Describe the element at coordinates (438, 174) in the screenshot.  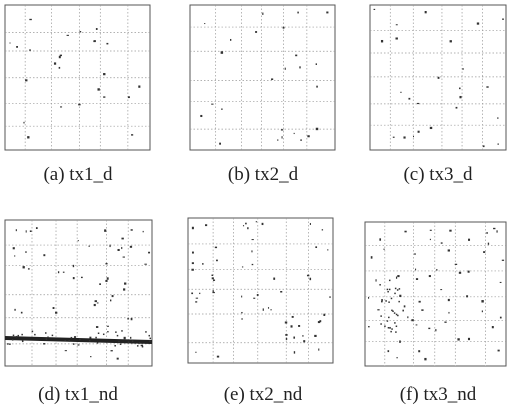
I see `panel-caption: (c) tx3_d` at that location.